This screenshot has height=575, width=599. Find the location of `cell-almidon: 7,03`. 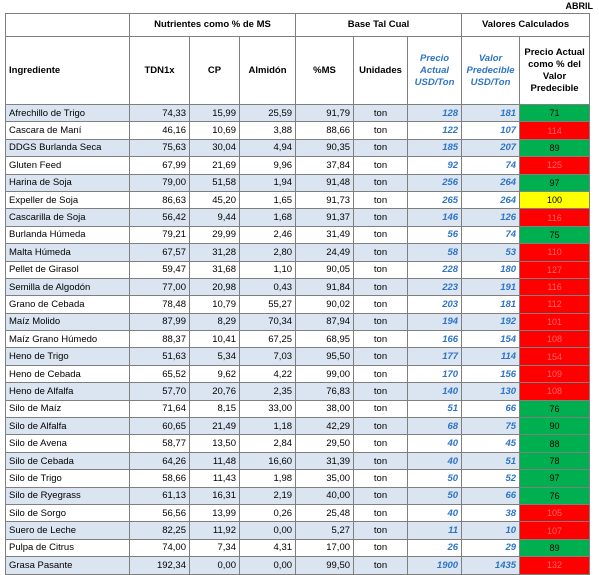

cell-almidon: 7,03 is located at coordinates (267, 356).